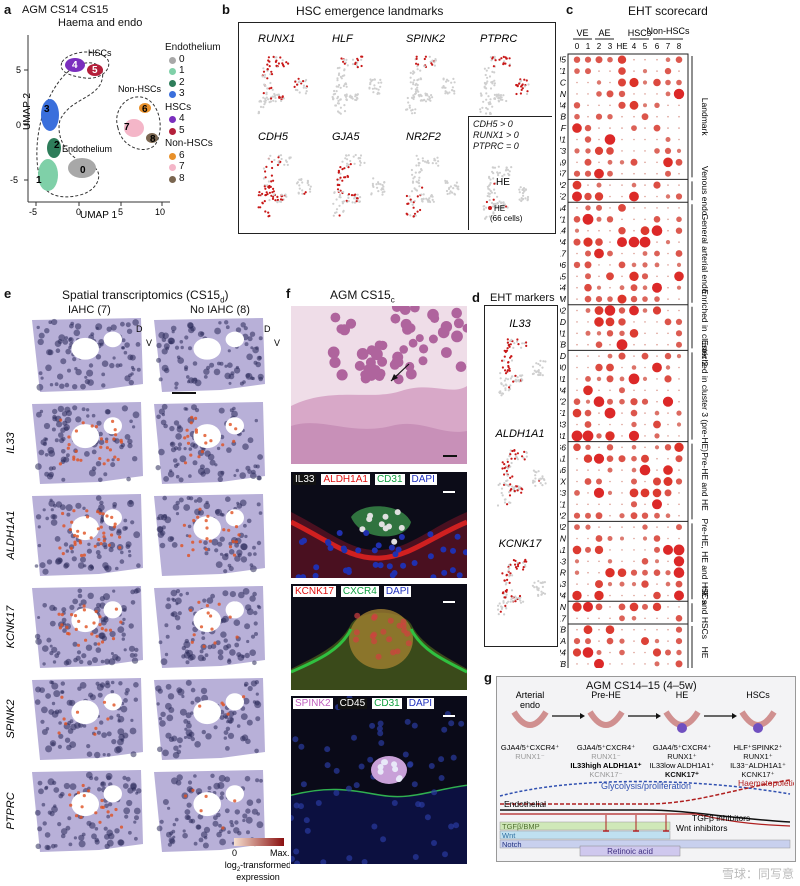  What do you see at coordinates (87, 149) in the screenshot?
I see `region-endothelium: Endothelium` at bounding box center [87, 149].